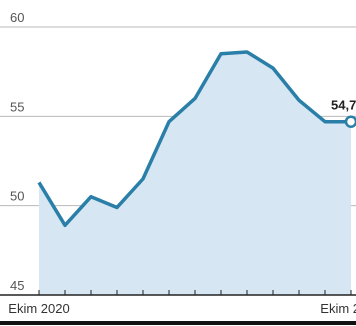 The width and height of the screenshot is (356, 326). I want to click on last-point-marker, so click(350, 121).